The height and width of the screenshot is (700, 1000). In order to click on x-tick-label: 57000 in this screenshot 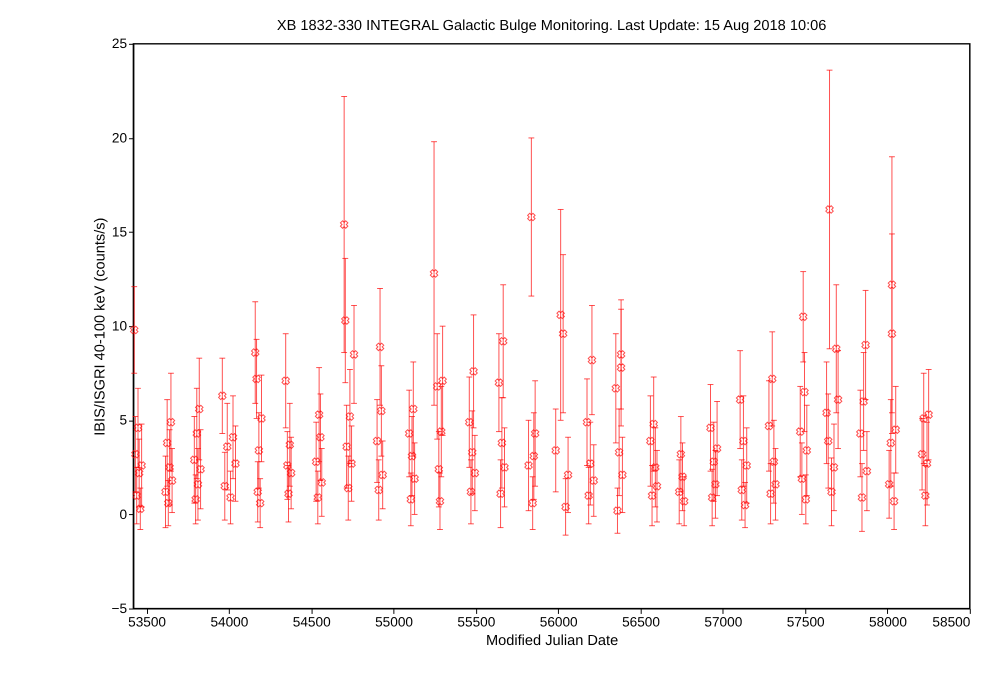, I will do `click(723, 622)`.